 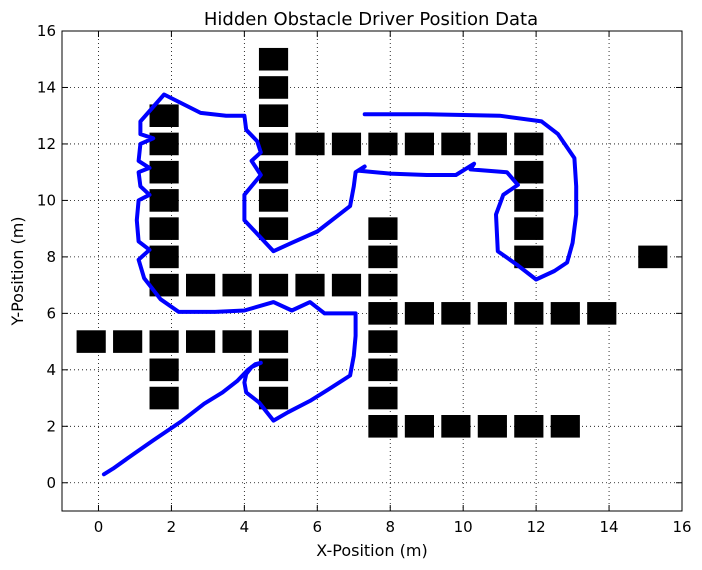 What do you see at coordinates (463, 527) in the screenshot?
I see `x-tick-label: 10` at bounding box center [463, 527].